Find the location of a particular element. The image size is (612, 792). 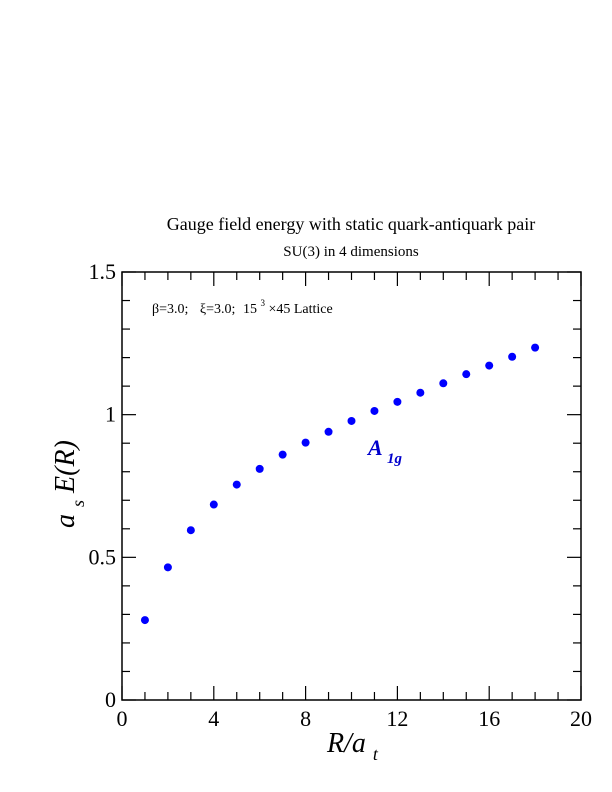

annotation-xi: ξ=3.0; is located at coordinates (218, 309).